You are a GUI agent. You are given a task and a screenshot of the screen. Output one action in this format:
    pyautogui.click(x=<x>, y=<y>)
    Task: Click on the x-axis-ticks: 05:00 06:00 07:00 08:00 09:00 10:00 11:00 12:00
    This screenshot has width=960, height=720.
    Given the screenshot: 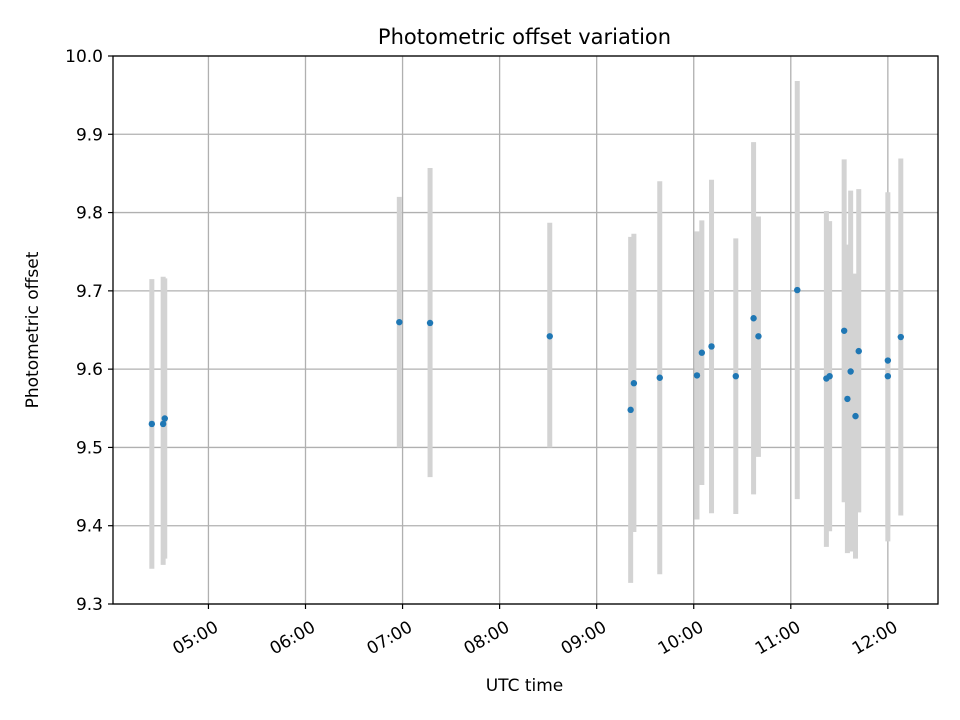 What is the action you would take?
    pyautogui.click(x=535, y=631)
    